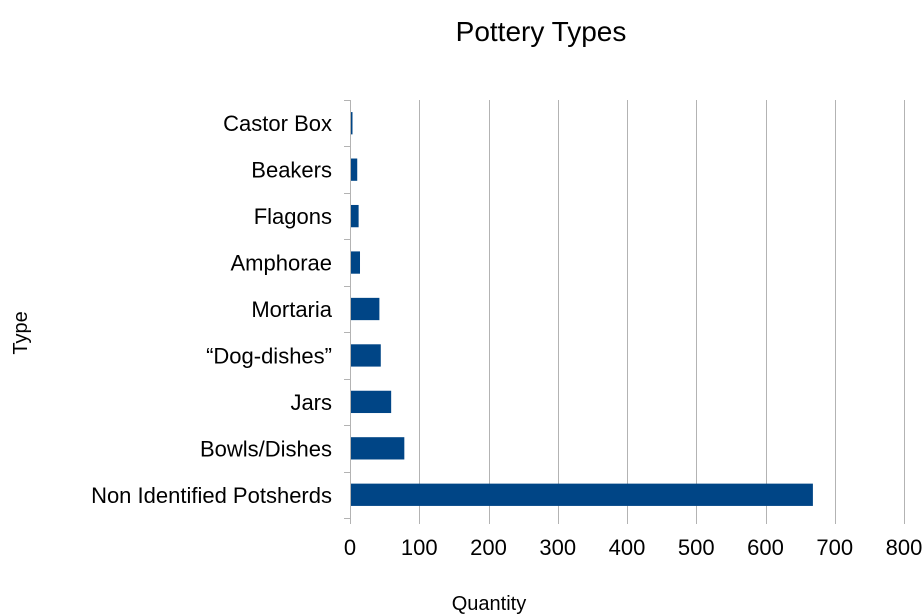 Image resolution: width=924 pixels, height=616 pixels. What do you see at coordinates (291, 170) in the screenshot?
I see `category-label: Beakers` at bounding box center [291, 170].